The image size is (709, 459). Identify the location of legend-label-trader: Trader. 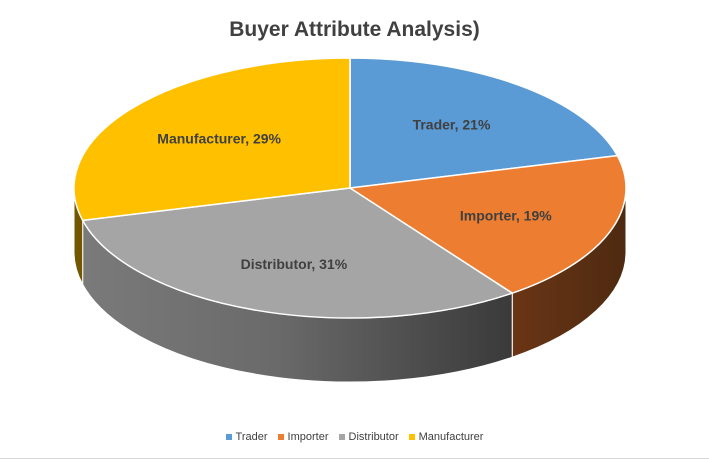
(251, 437).